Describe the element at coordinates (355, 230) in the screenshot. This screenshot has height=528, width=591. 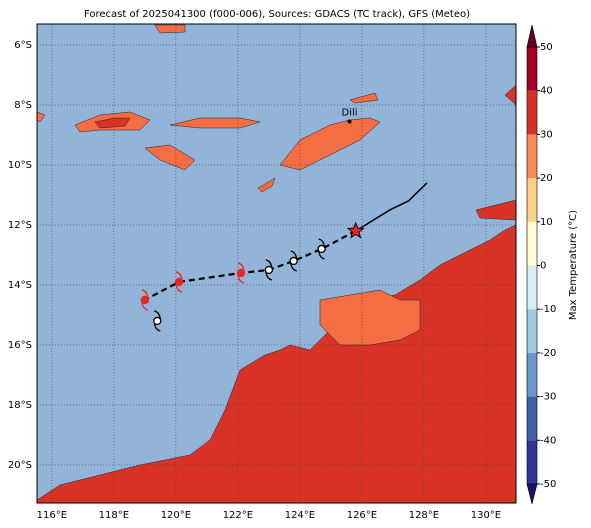
I see `current-position` at that location.